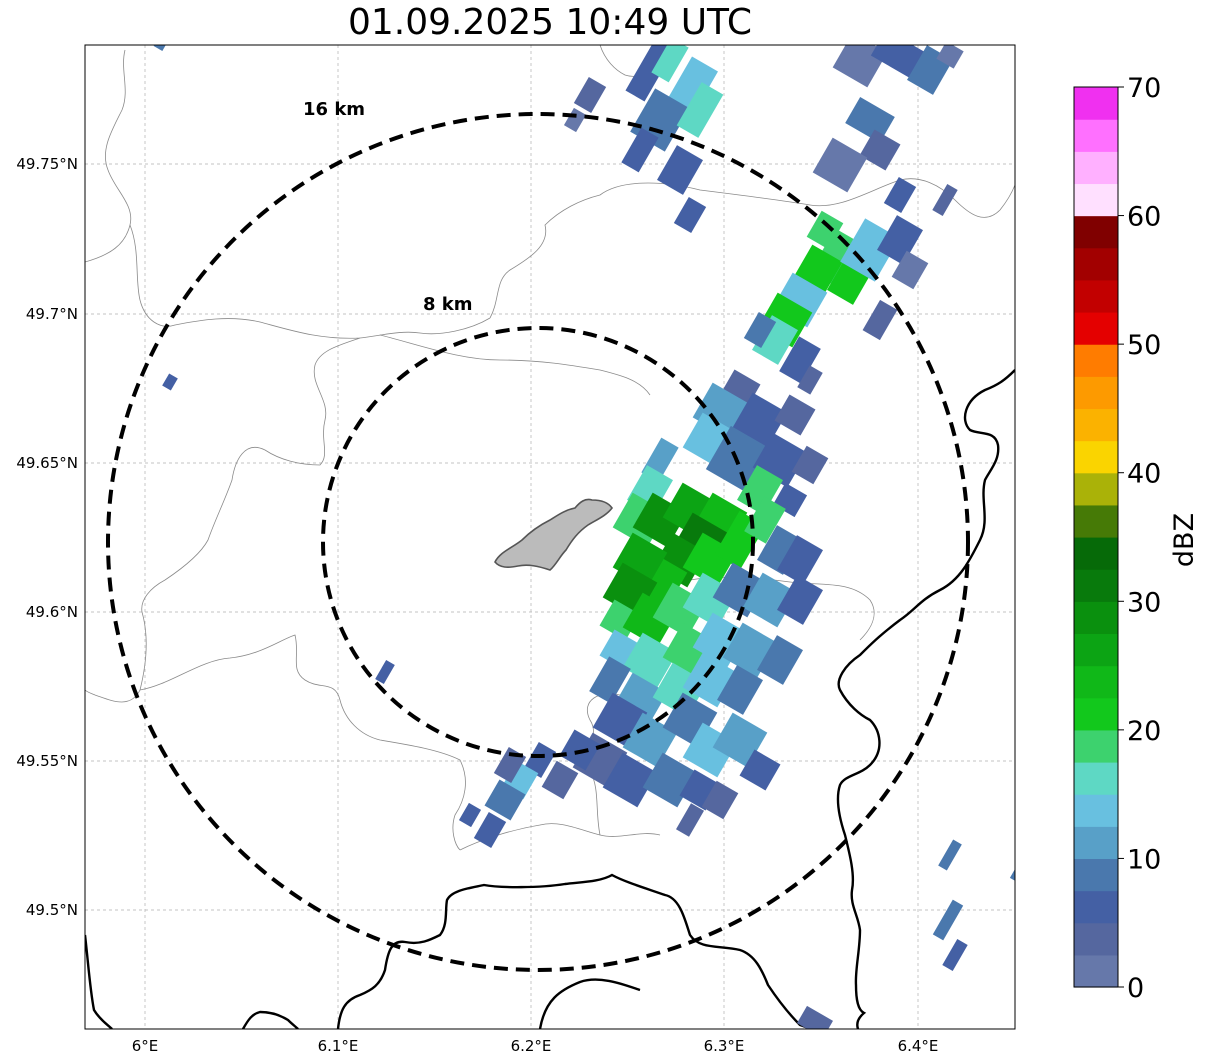 The height and width of the screenshot is (1064, 1207). Describe the element at coordinates (1144, 859) in the screenshot. I see `colorbar-tick-label: 10` at that location.